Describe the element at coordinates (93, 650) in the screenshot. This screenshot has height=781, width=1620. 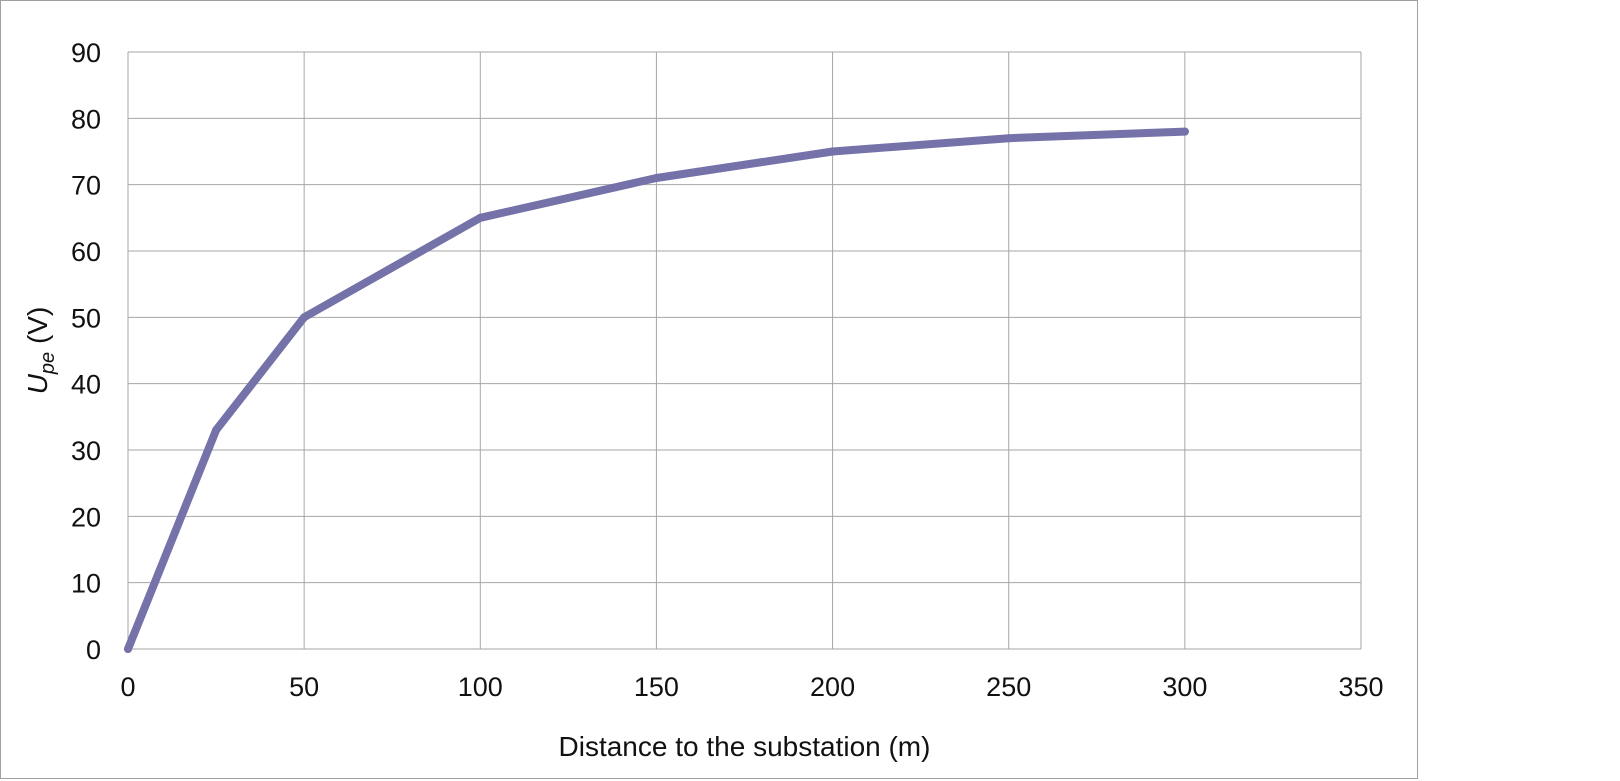
I see `y-tick-label: 0` at that location.